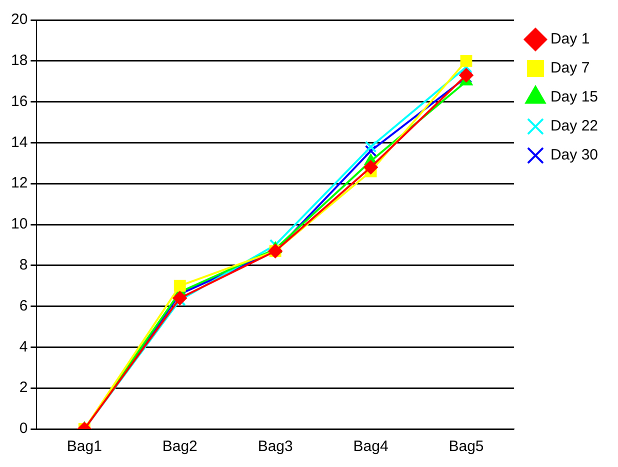 This screenshot has width=618, height=467. I want to click on x-tick-label: Bag3, so click(275, 447).